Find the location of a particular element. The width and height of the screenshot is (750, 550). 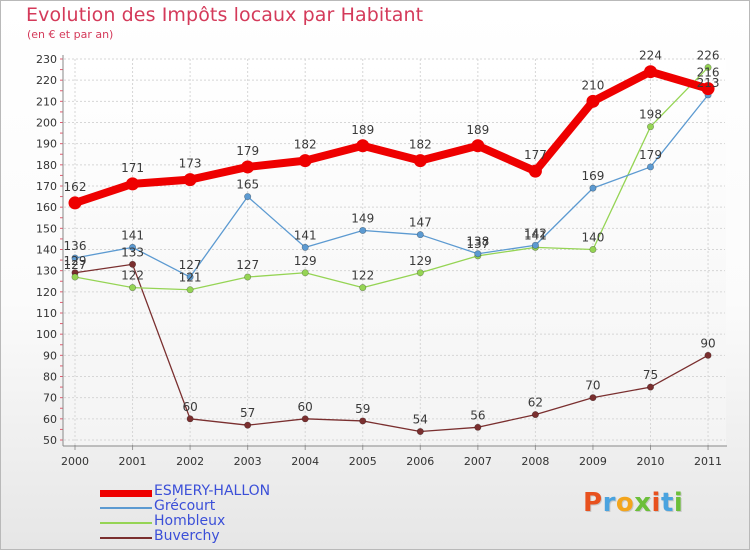

data-label: 133 is located at coordinates (132, 252).